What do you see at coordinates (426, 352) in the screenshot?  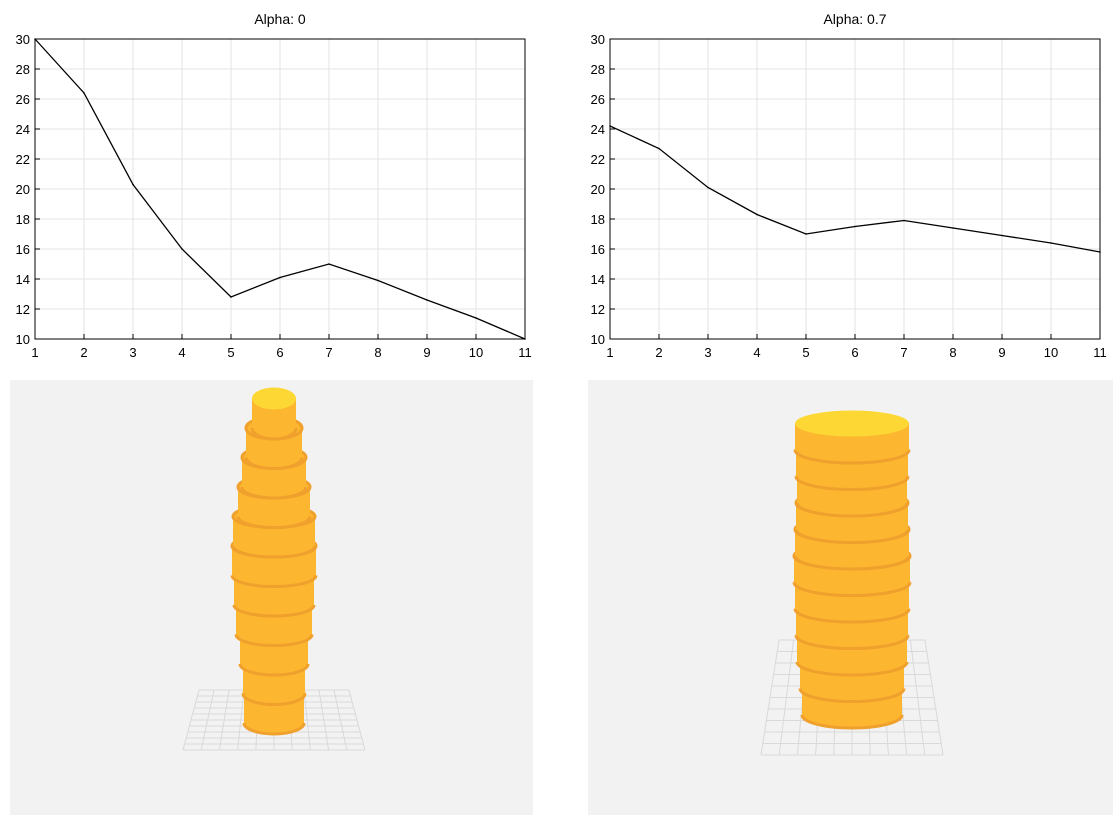 I see `x-tick-label: 9` at bounding box center [426, 352].